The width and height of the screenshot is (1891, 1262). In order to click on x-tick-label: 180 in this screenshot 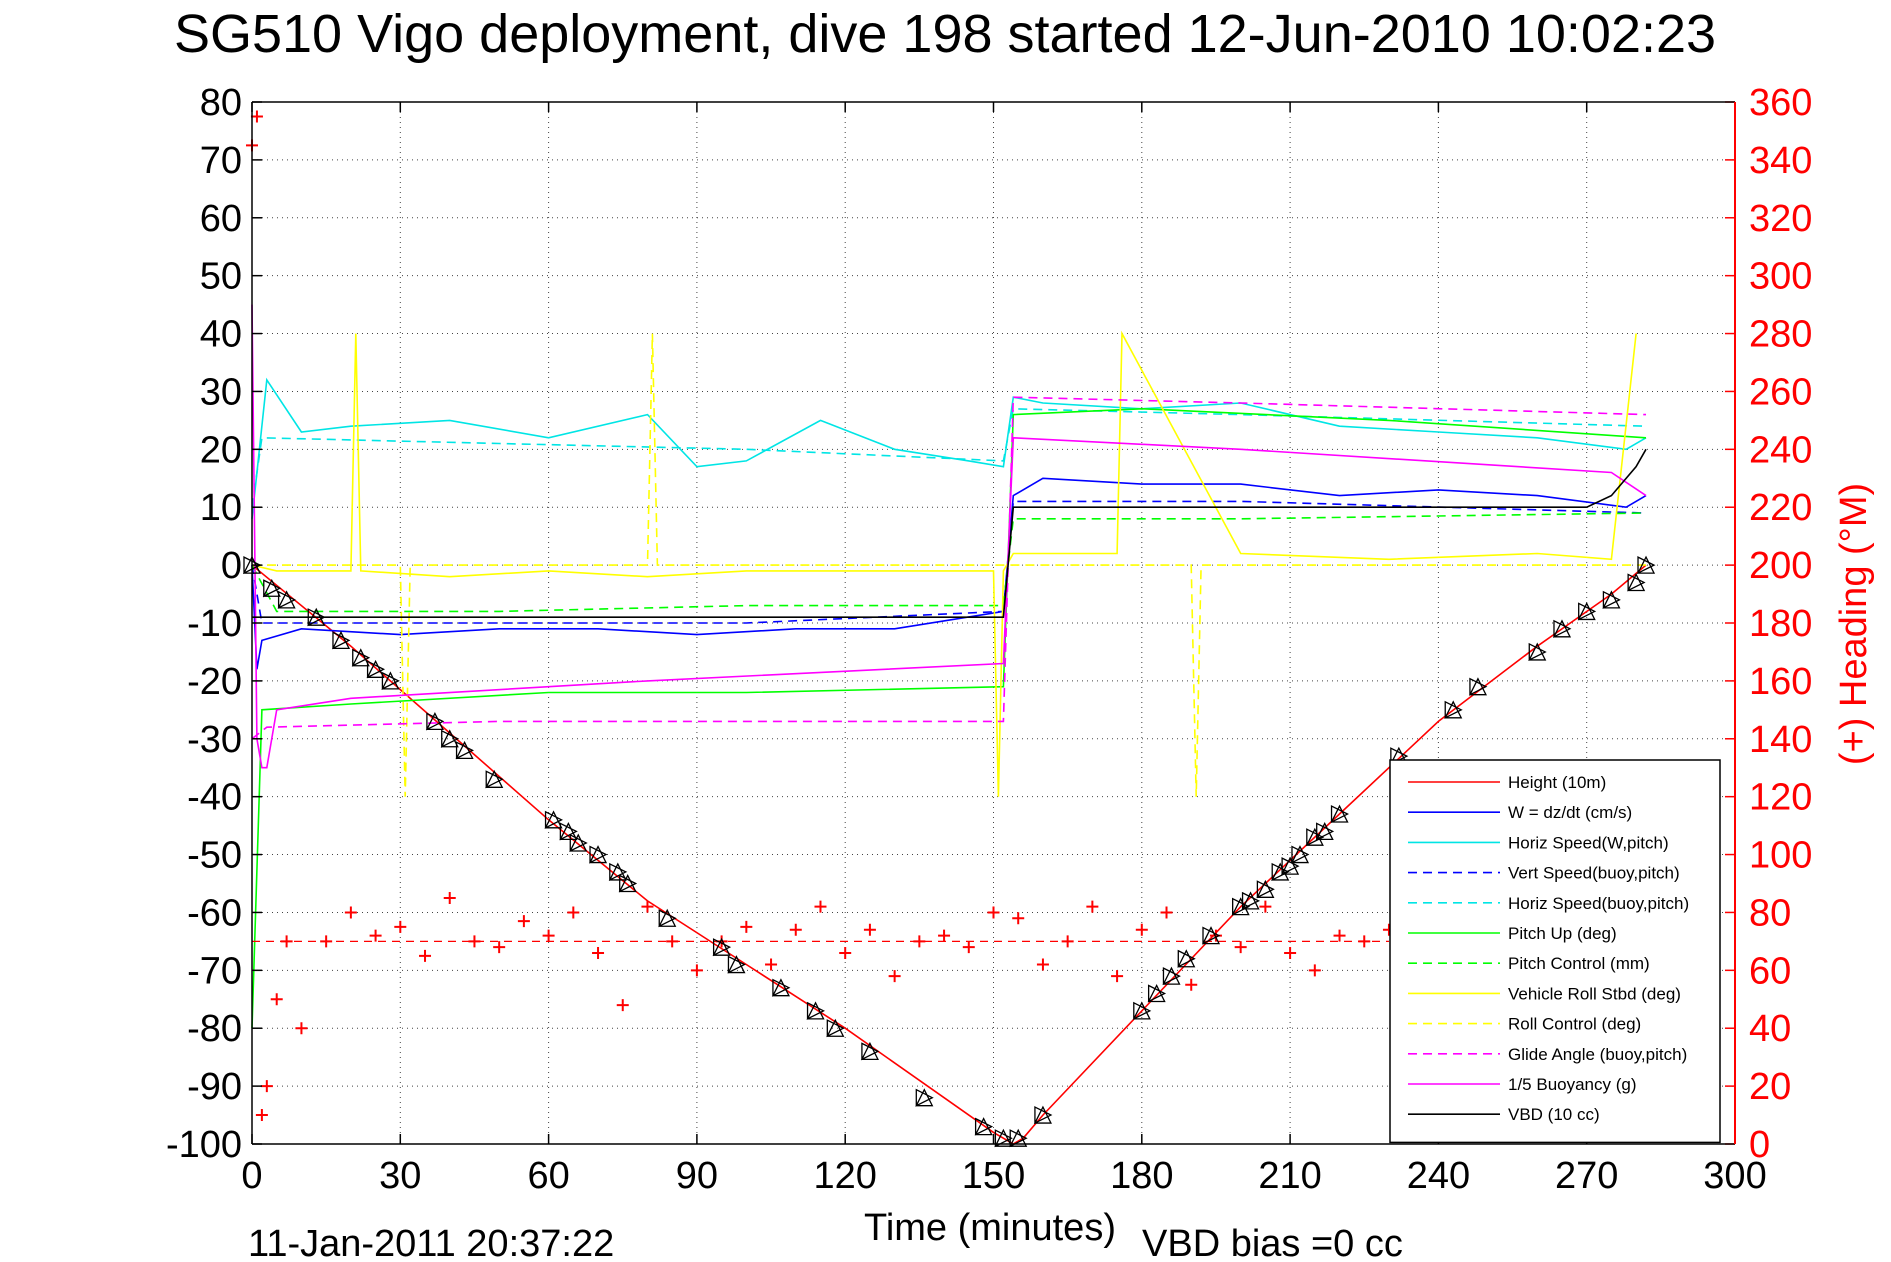, I will do `click(1141, 1176)`.